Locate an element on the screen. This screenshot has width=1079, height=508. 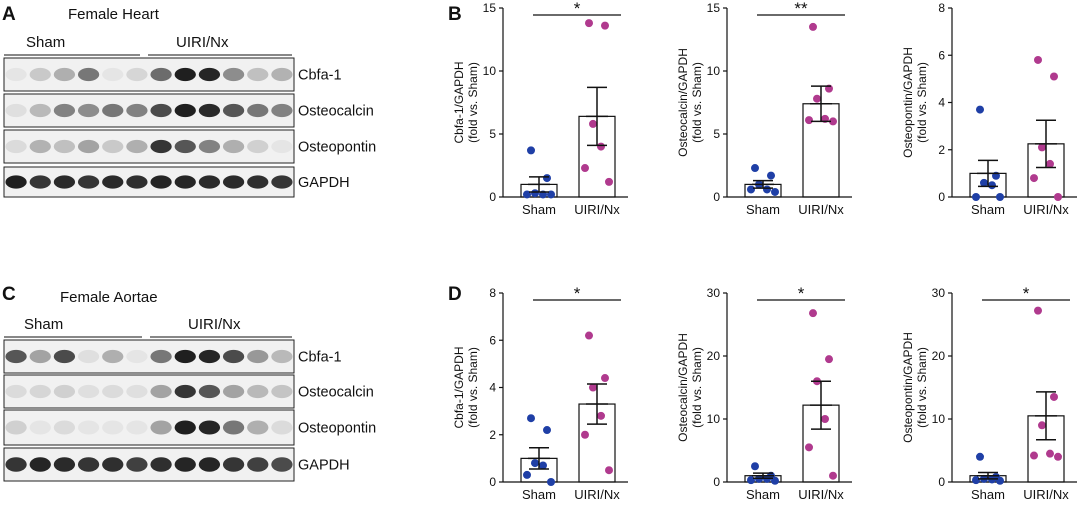
panel-c-group-uiri: UIRI/Nx is located at coordinates (214, 324).